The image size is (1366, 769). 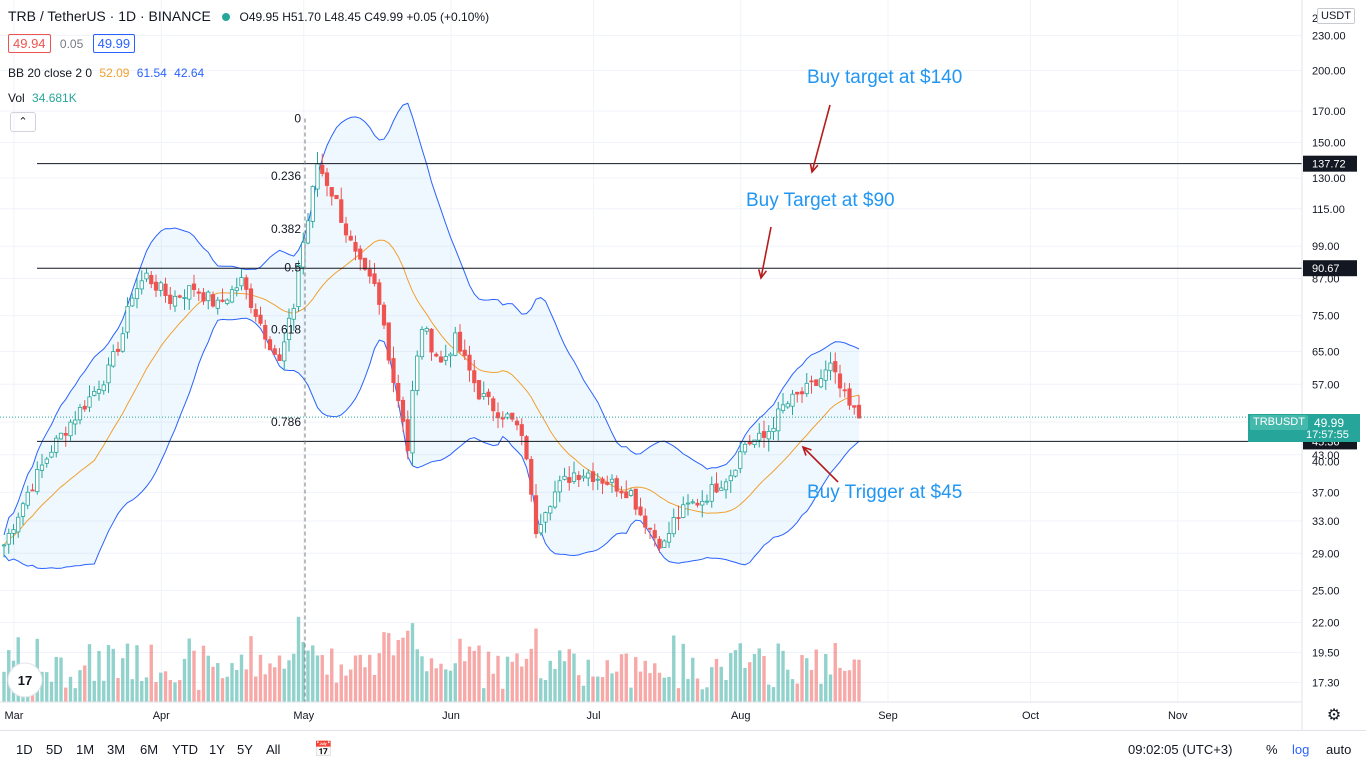 I want to click on range-button-6m: 6M, so click(x=149, y=749).